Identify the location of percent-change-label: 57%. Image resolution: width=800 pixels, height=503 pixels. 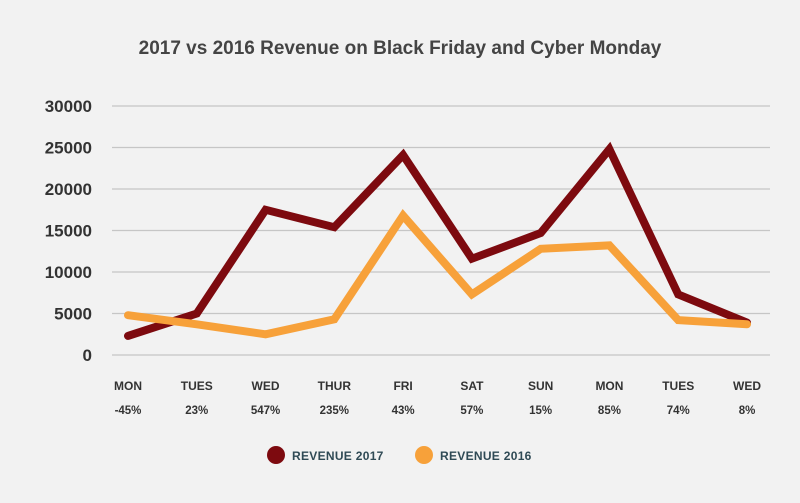
(471, 411).